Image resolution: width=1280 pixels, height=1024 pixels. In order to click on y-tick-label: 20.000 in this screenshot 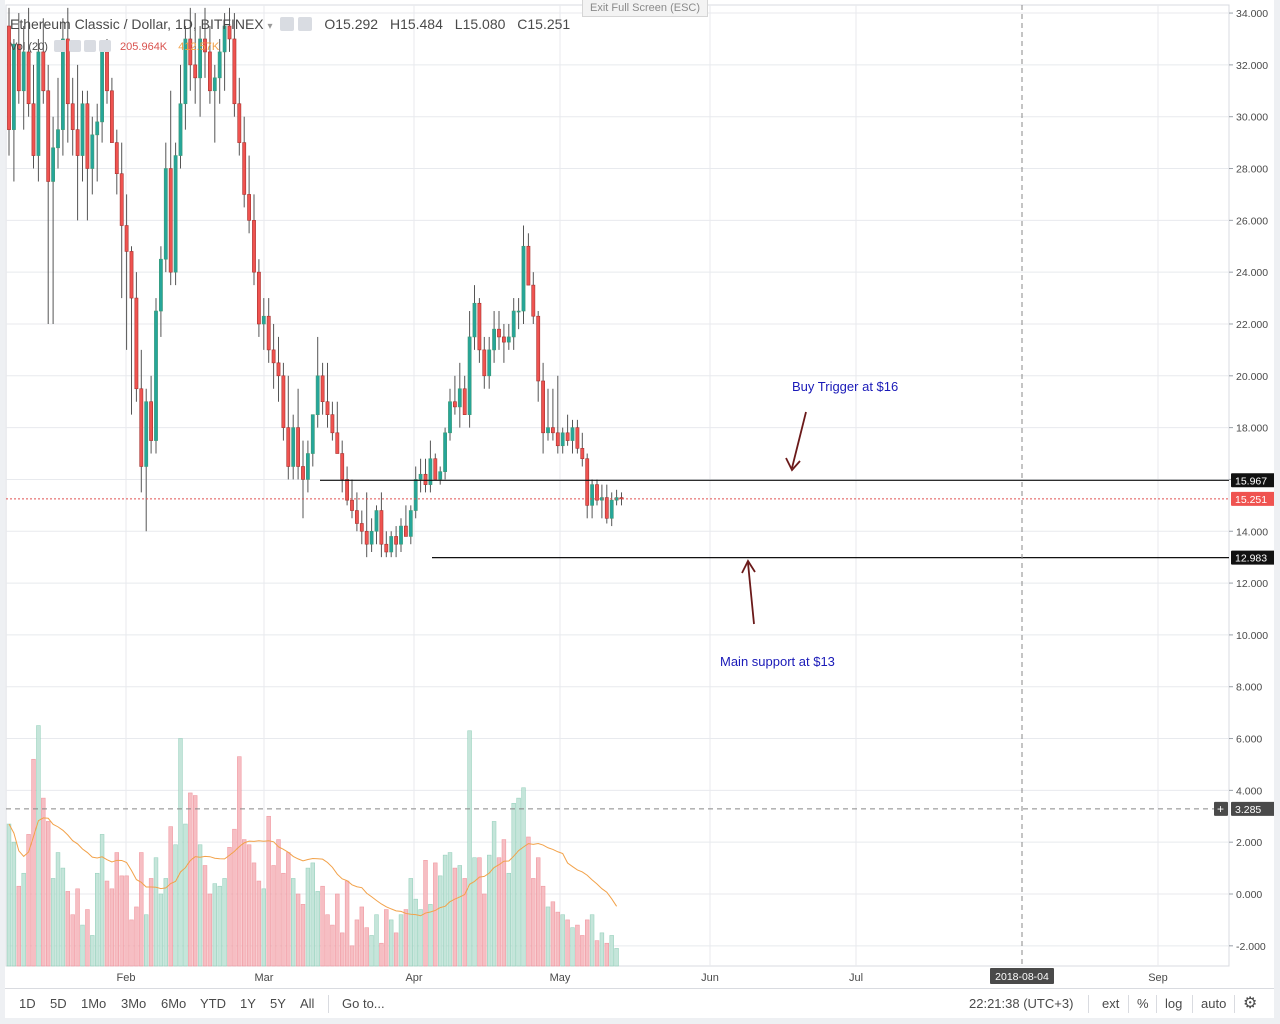, I will do `click(1252, 377)`.